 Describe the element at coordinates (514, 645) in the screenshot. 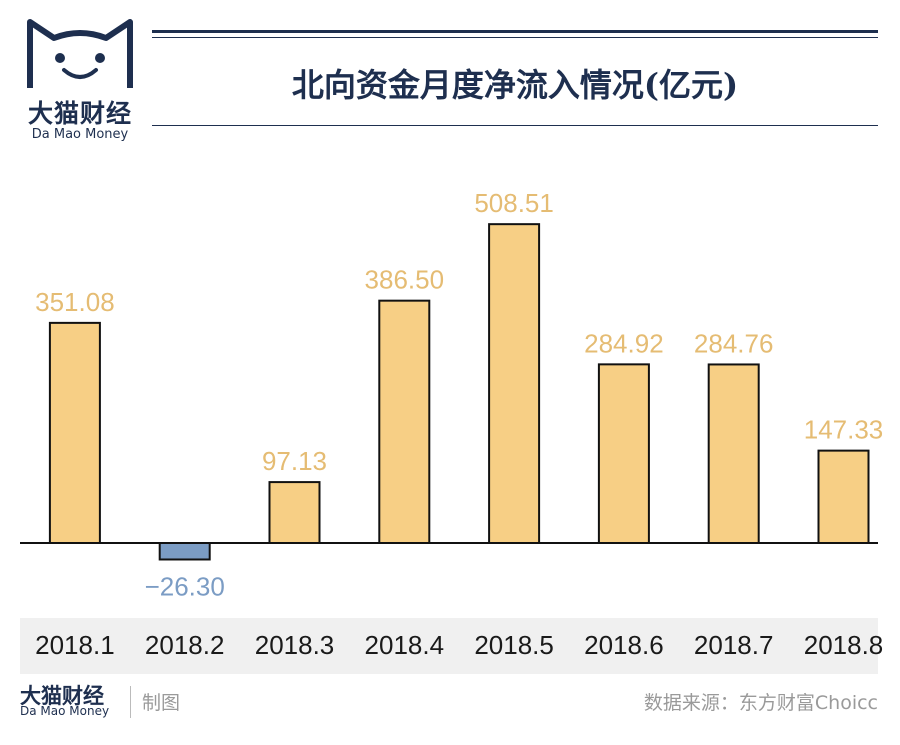

I see `x-tick-label-2018.5: 2018.5` at that location.